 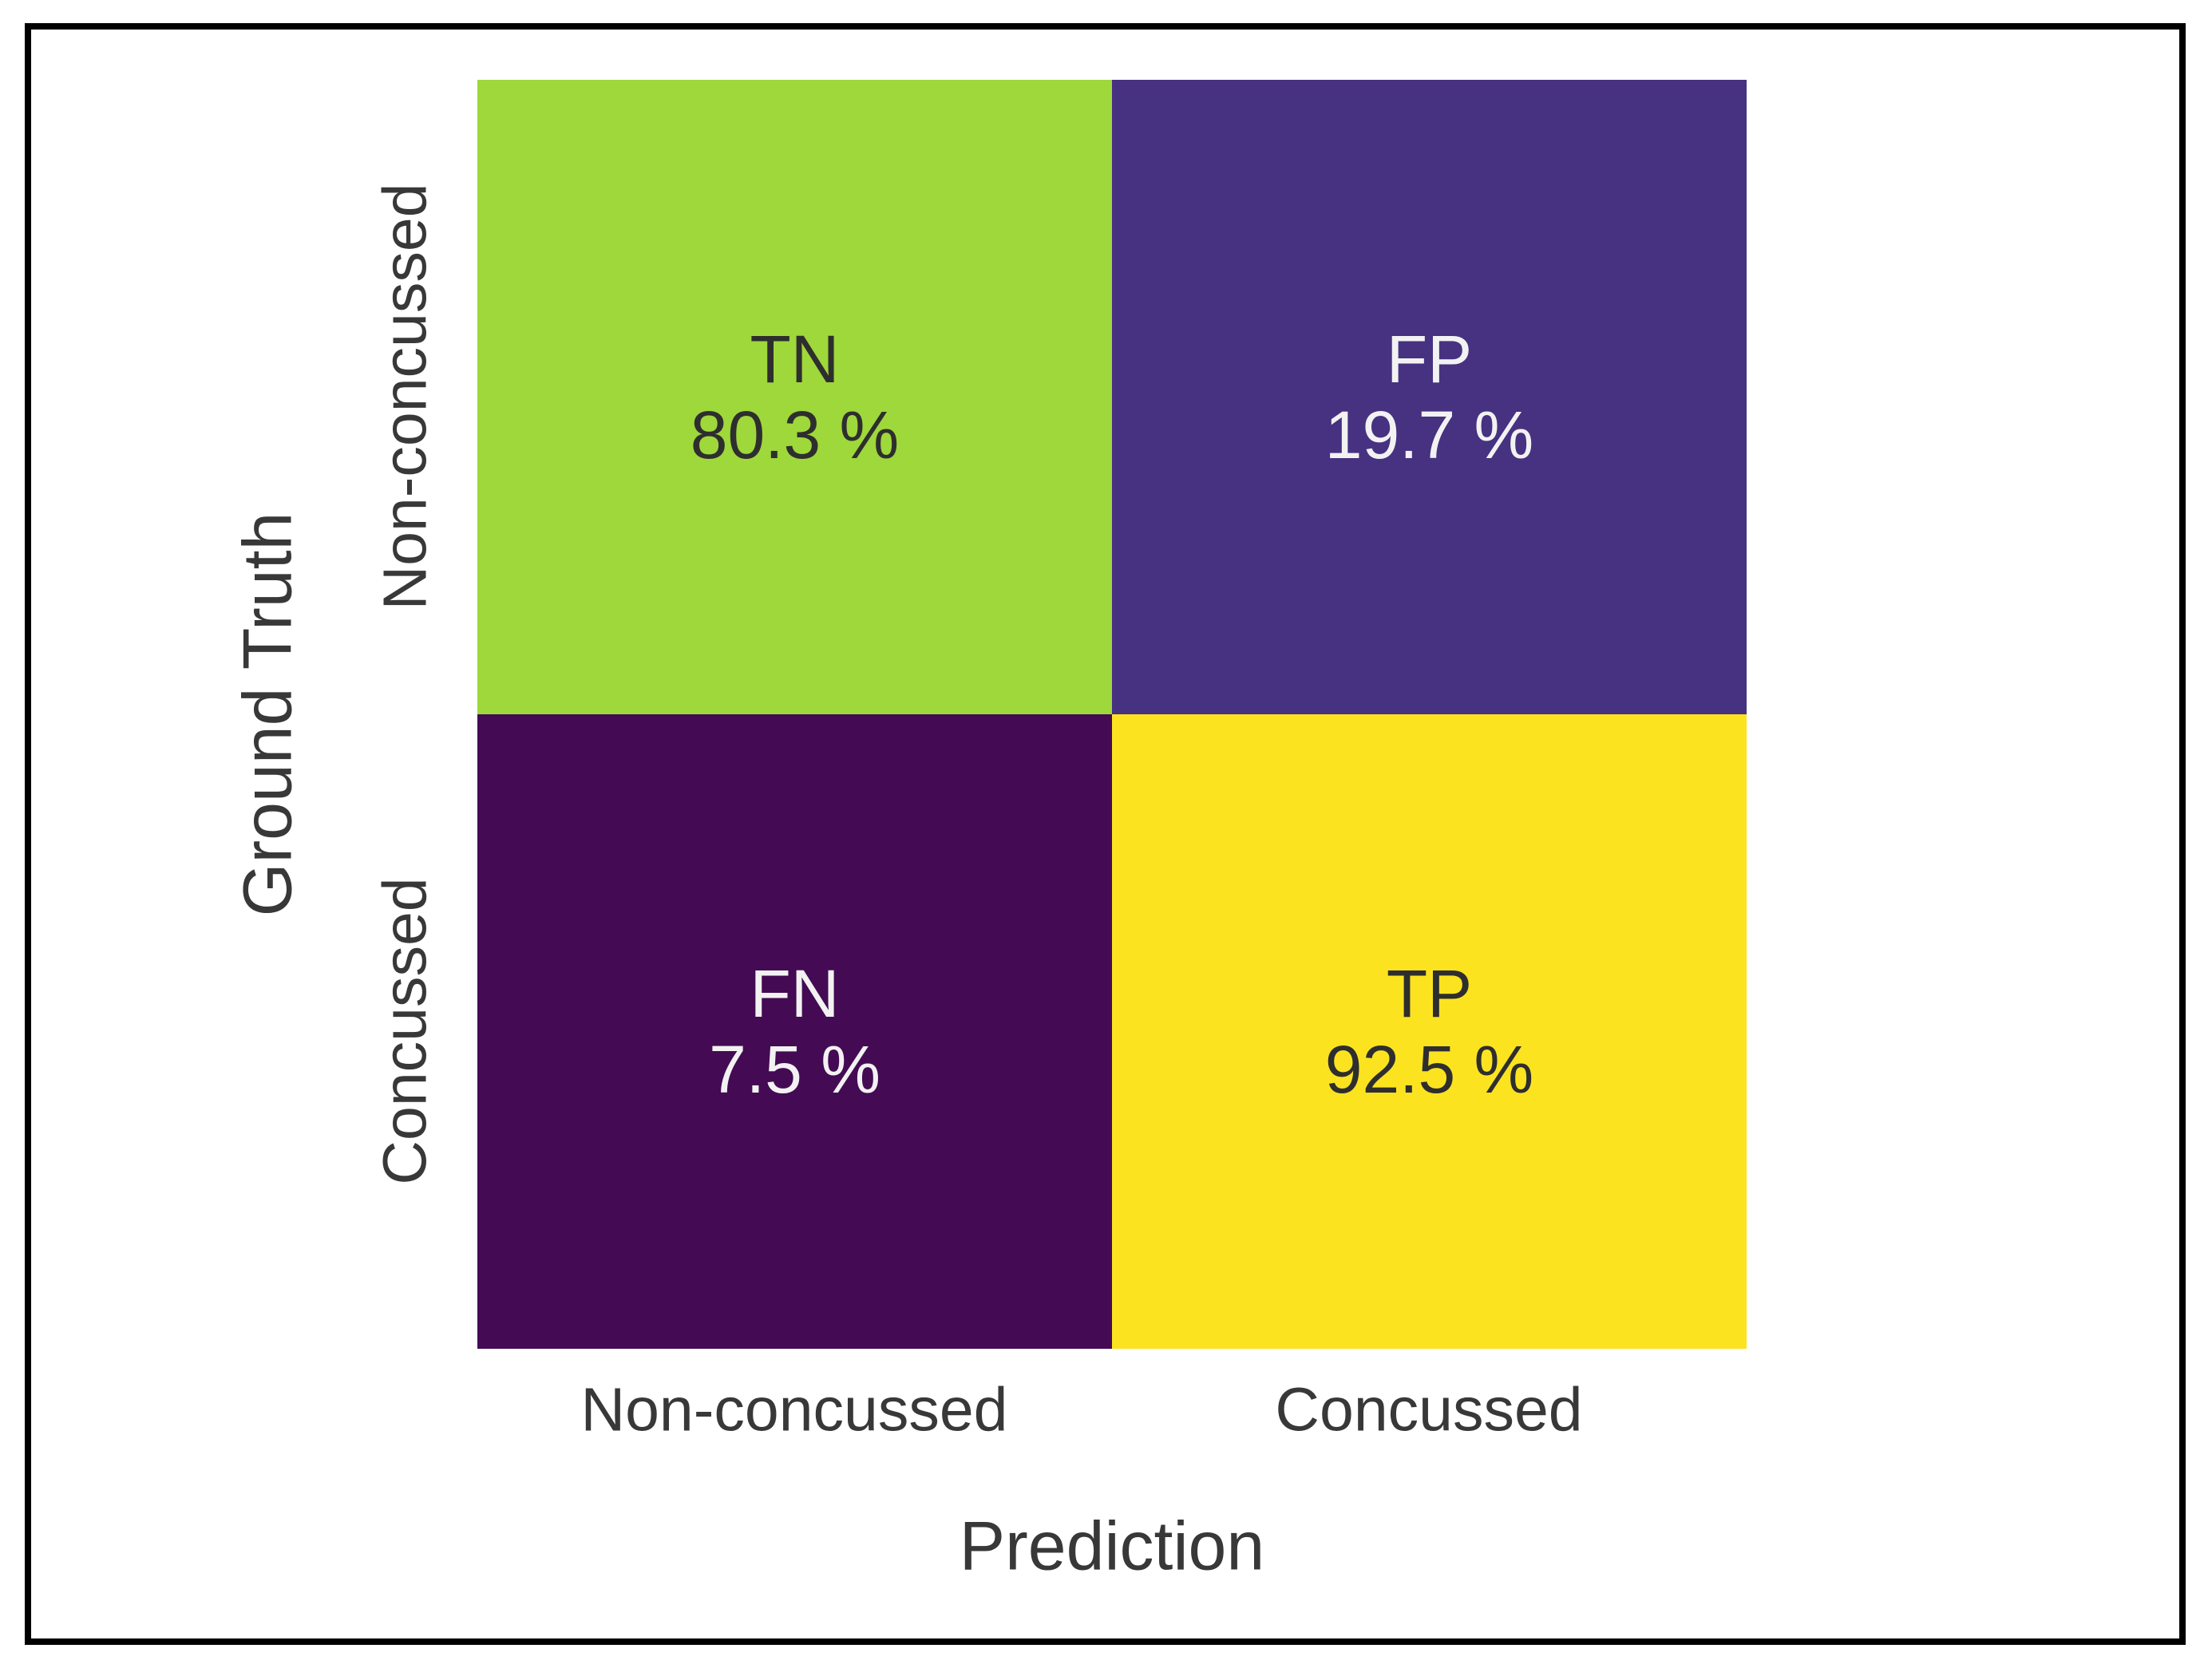 What do you see at coordinates (794, 1069) in the screenshot?
I see `cell-false-negative-value: 7.5 %` at bounding box center [794, 1069].